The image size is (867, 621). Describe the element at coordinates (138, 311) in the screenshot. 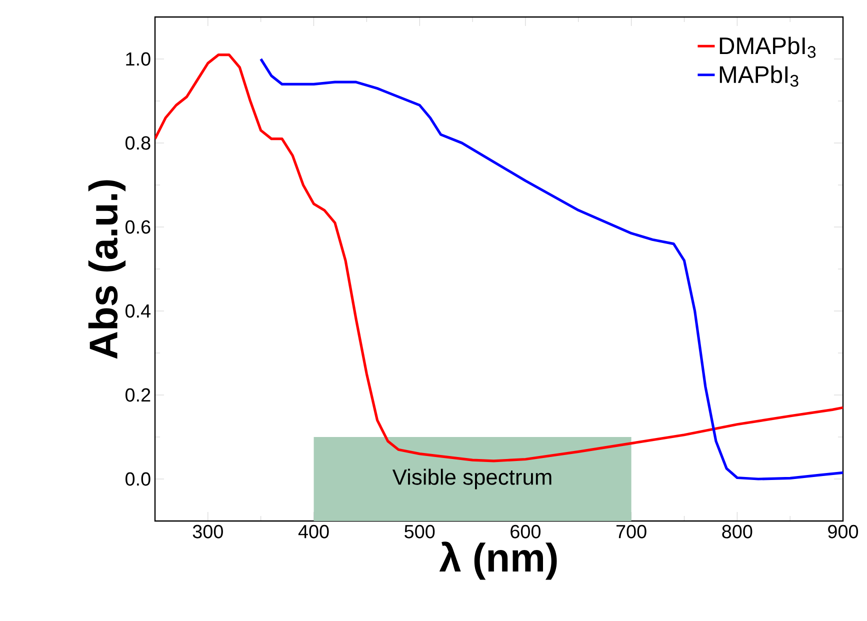

I see `y-tick-label: 0.4` at that location.